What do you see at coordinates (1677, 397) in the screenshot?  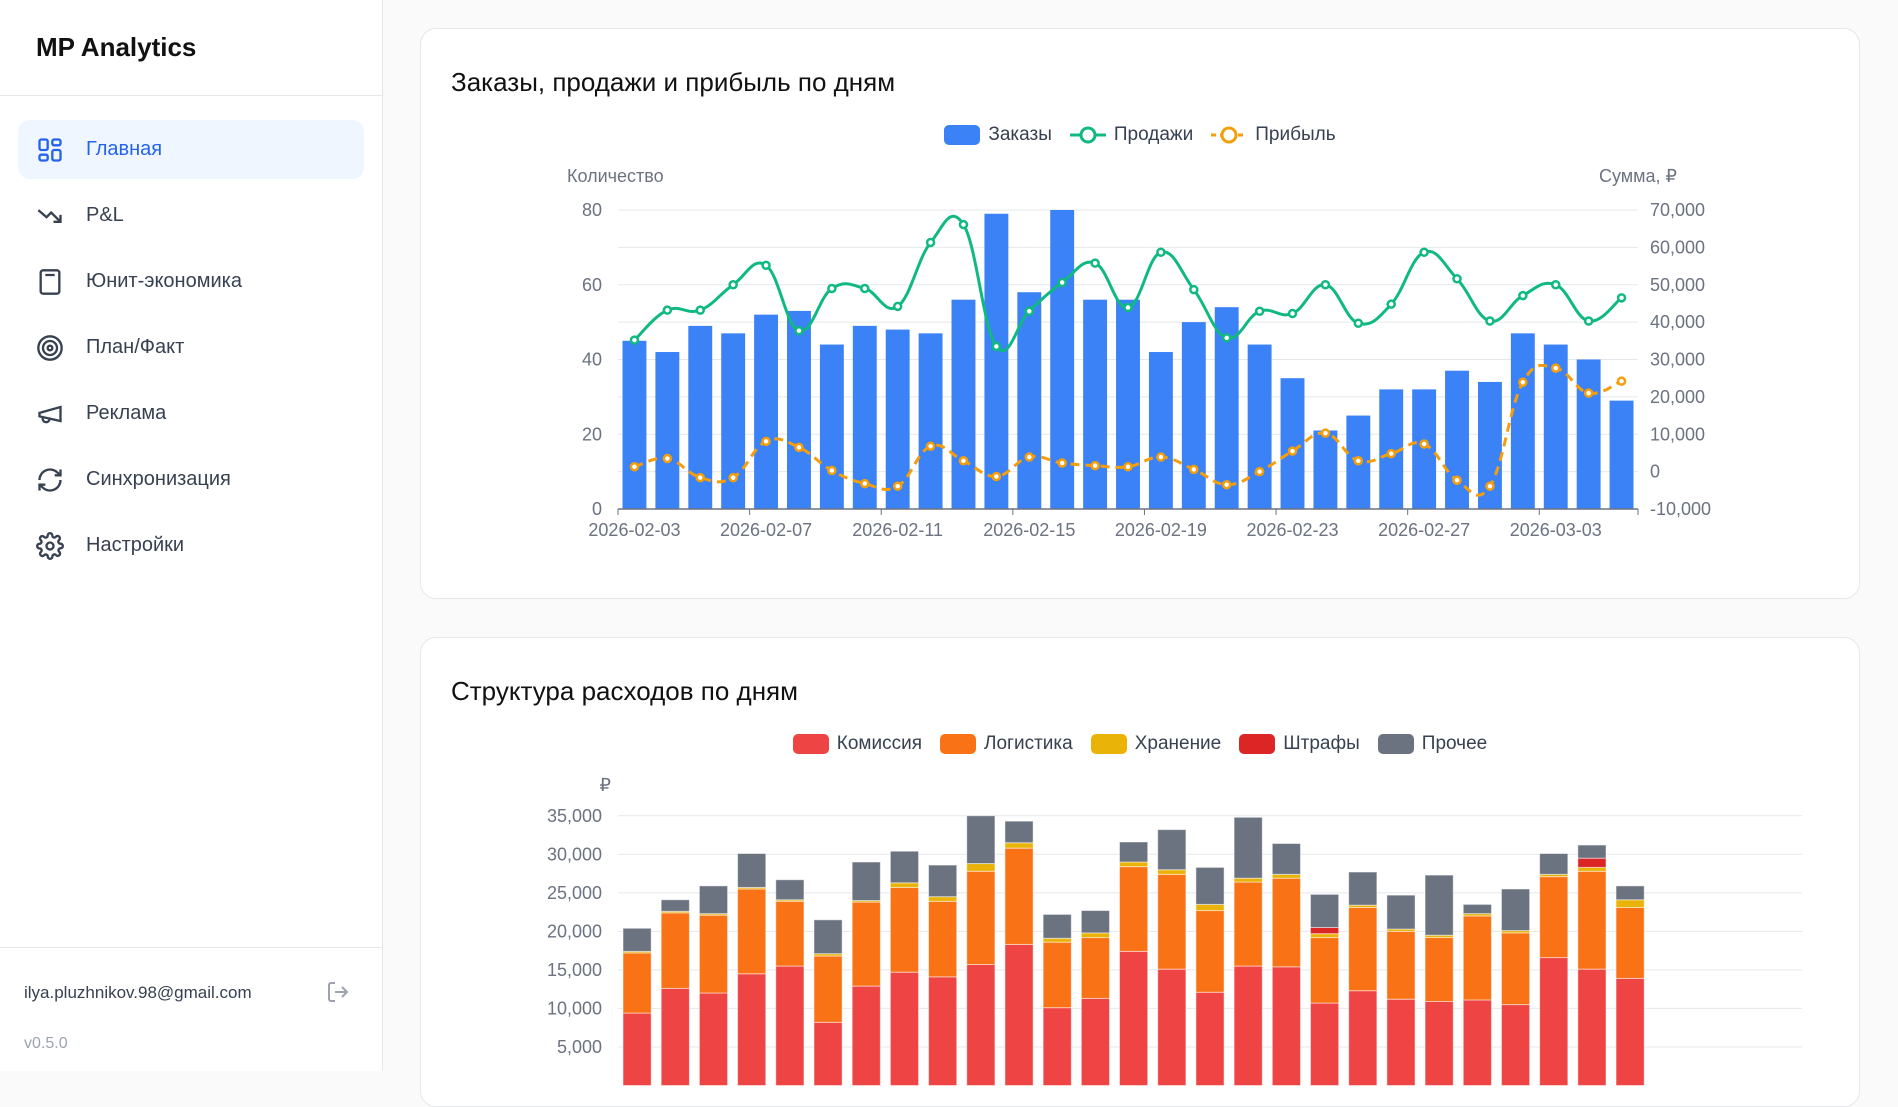 I see `y2-tick-label: 20,000` at bounding box center [1677, 397].